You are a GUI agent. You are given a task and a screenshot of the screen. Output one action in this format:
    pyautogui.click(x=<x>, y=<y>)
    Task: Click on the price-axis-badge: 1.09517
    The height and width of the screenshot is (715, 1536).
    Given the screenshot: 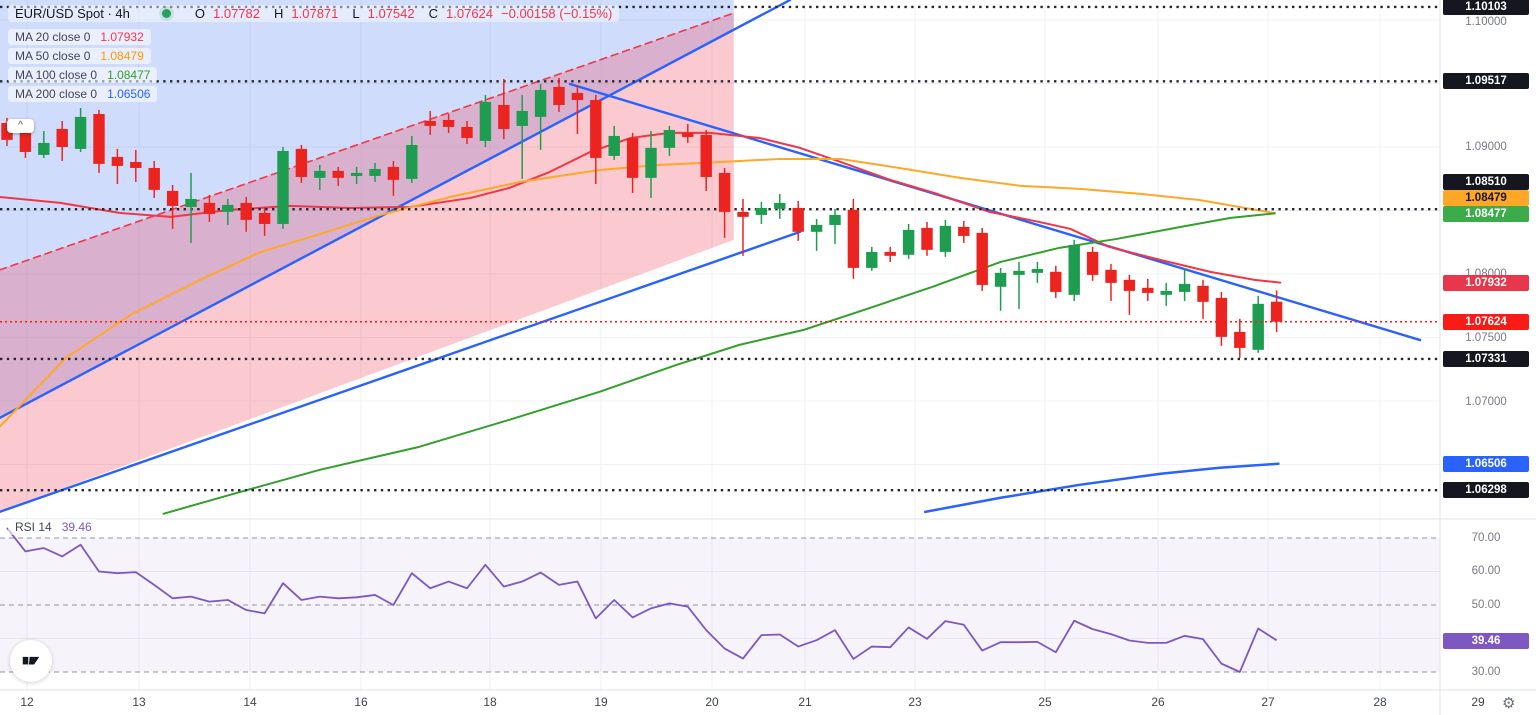 What is the action you would take?
    pyautogui.click(x=1486, y=81)
    